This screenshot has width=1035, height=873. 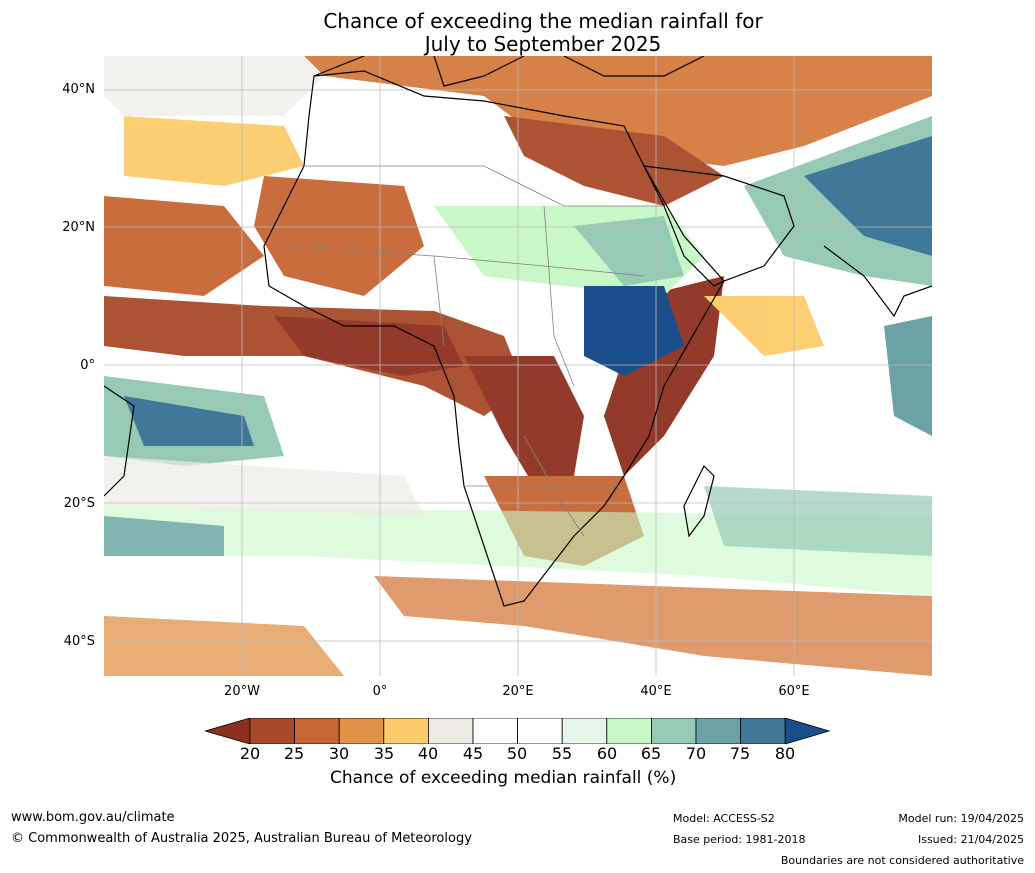 I want to click on lon-label-60e: 60°E, so click(x=794, y=691).